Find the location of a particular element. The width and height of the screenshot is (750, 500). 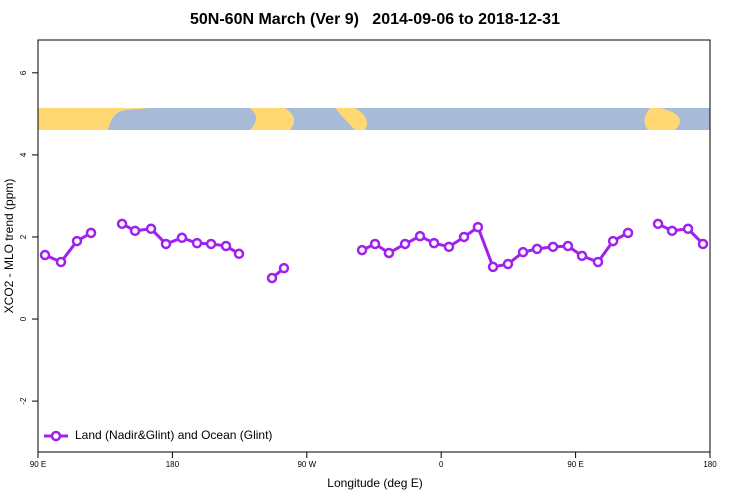

legend-marker is located at coordinates (56, 436).